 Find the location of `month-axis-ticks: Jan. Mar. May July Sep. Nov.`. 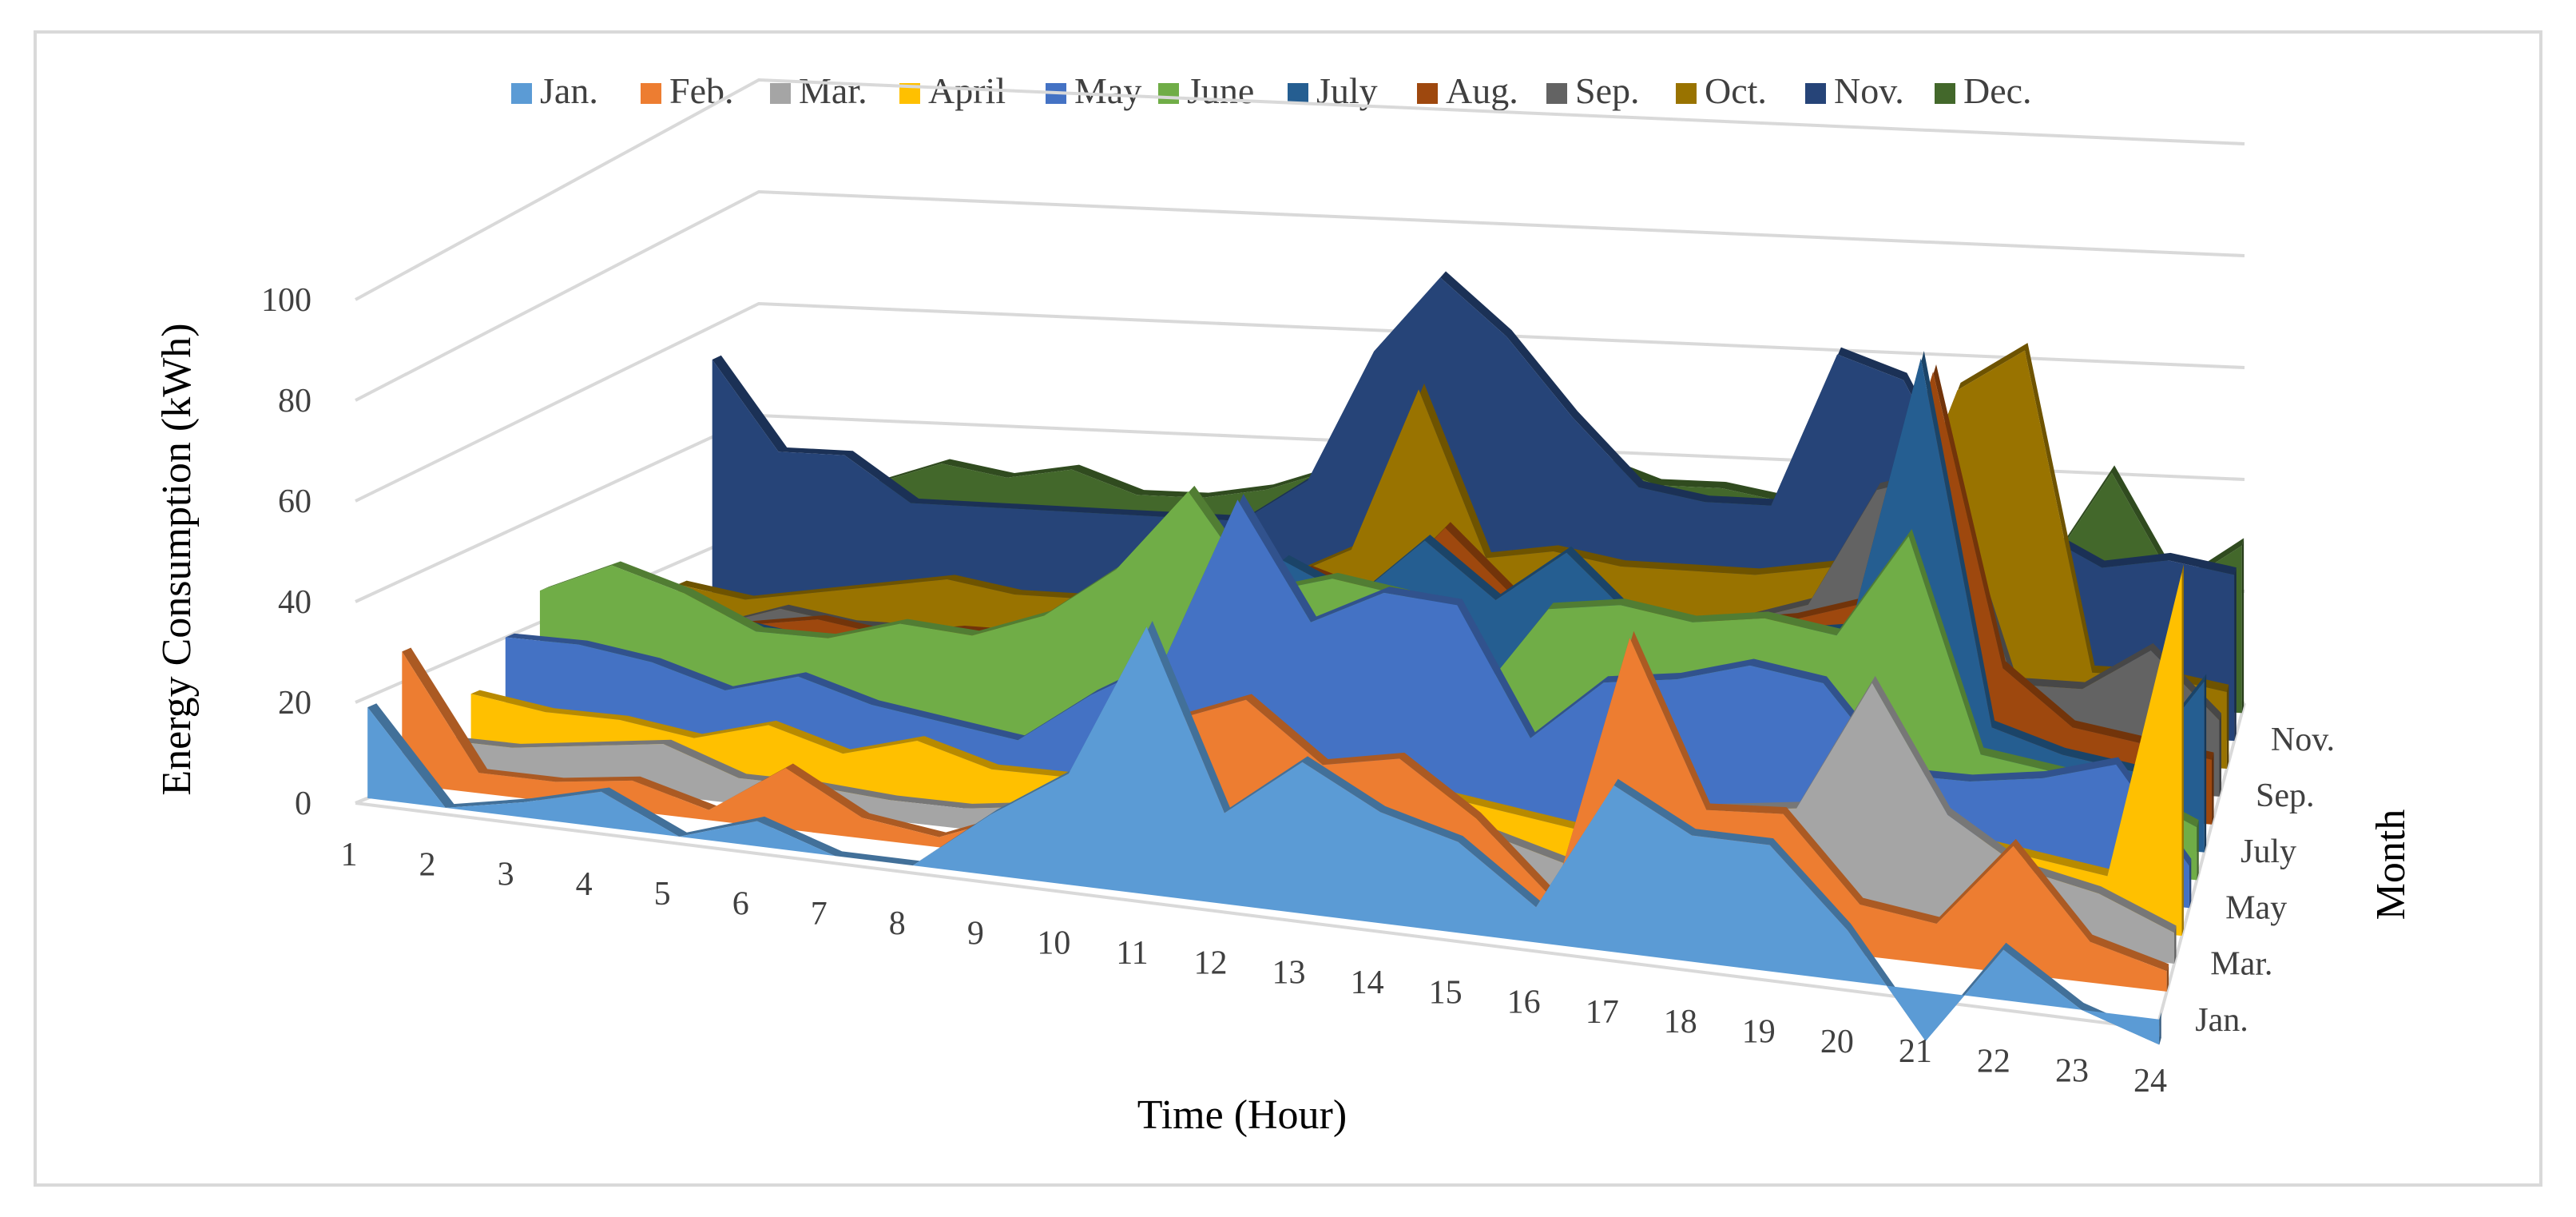

month-axis-ticks: Jan. Mar. May July Sep. Nov. is located at coordinates (2265, 880).